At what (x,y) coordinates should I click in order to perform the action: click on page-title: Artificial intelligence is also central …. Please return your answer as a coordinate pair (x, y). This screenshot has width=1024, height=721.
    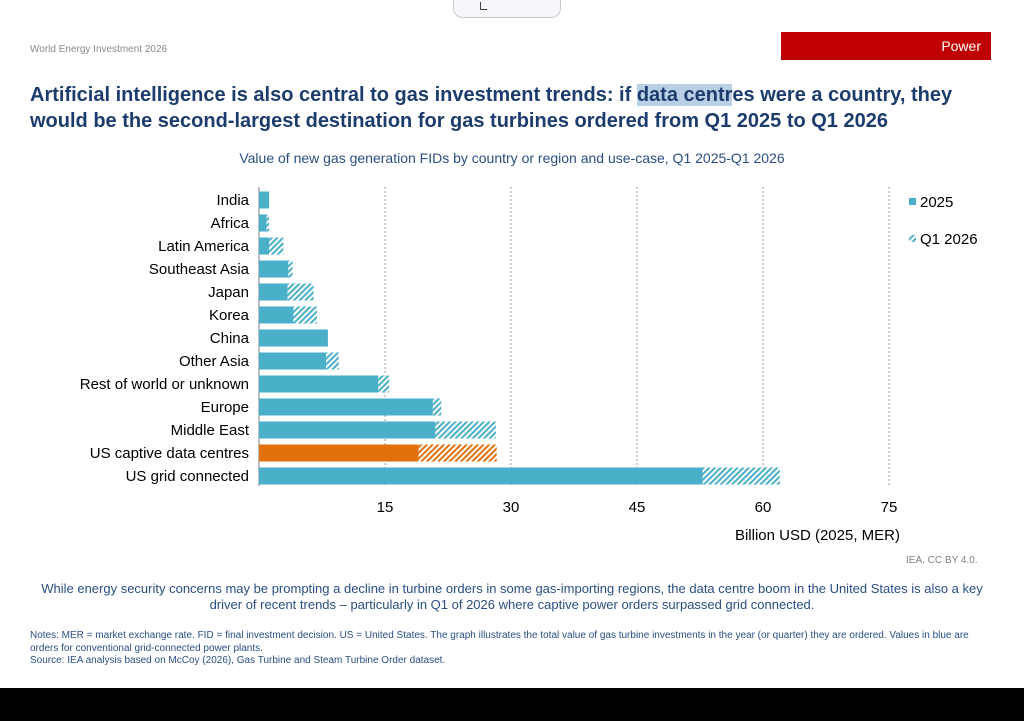
    Looking at the image, I should click on (517, 108).